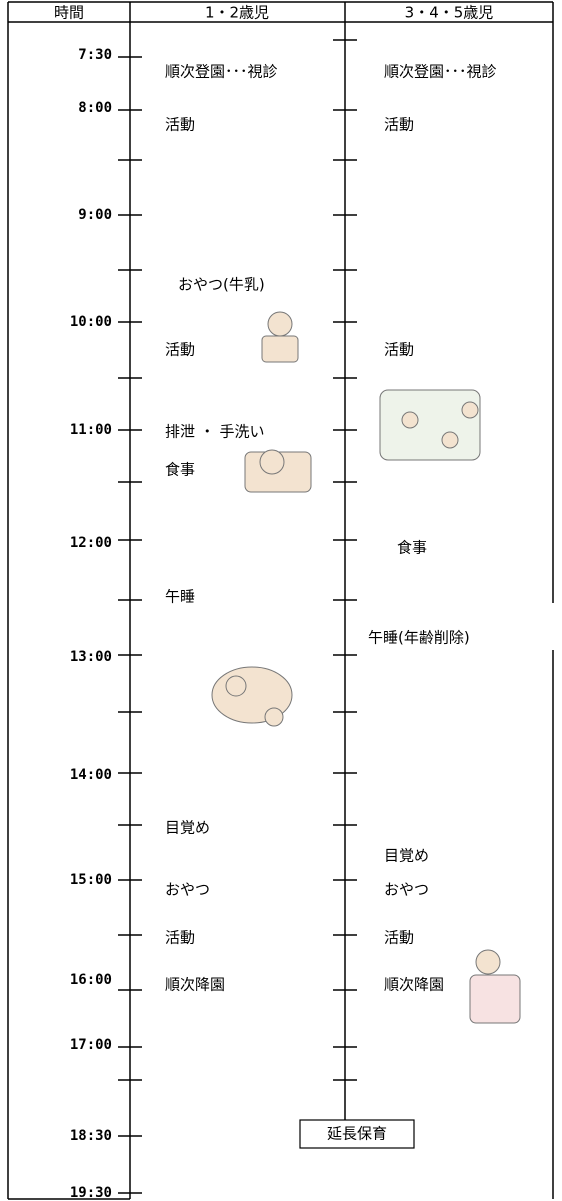 The height and width of the screenshot is (1201, 562). What do you see at coordinates (221, 285) in the screenshot?
I see `activity: おやつ(牛乳)` at bounding box center [221, 285].